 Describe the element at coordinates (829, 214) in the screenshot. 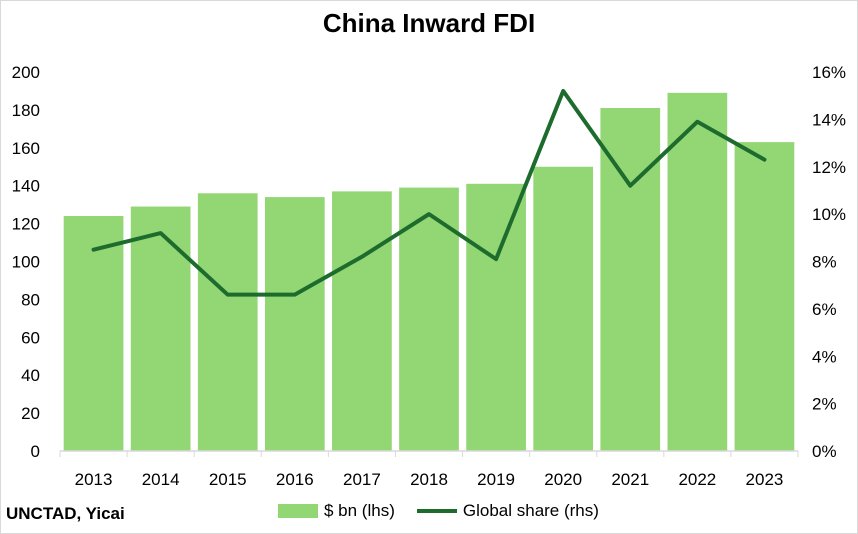

I see `y-right-tick-label: 10%` at that location.